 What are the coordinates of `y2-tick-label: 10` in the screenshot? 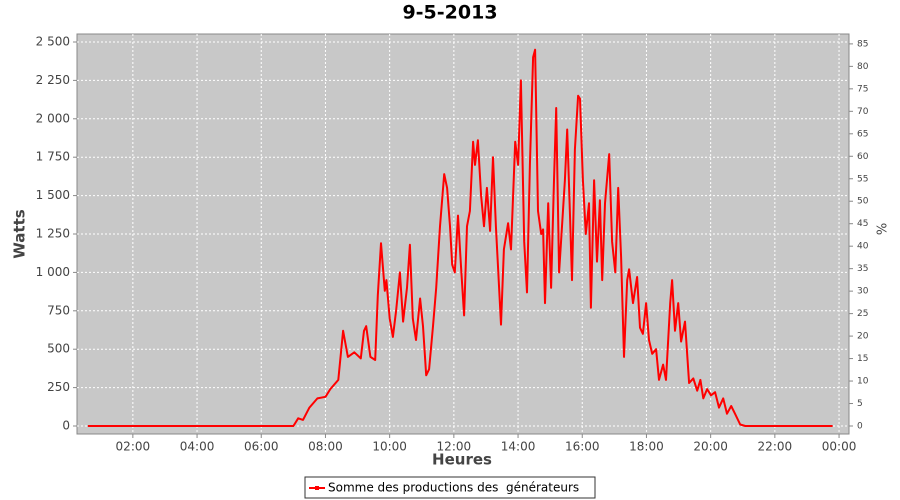 It's located at (863, 382).